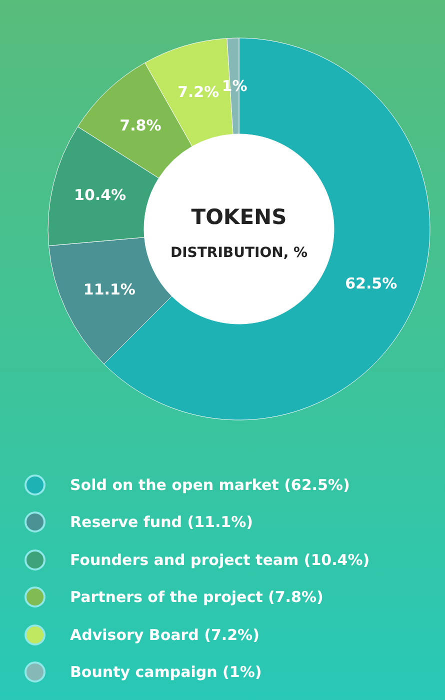 This screenshot has width=445, height=700. I want to click on legend-label: Founders and project team (10.4%), so click(220, 559).